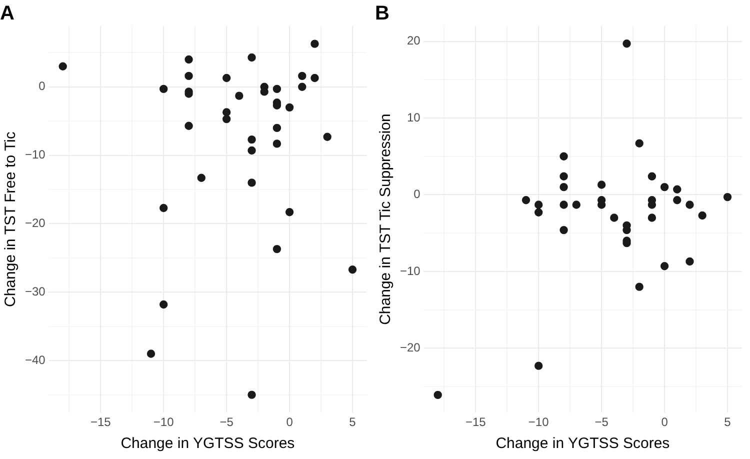 The image size is (750, 459). I want to click on y-tick-label: −30, so click(35, 291).